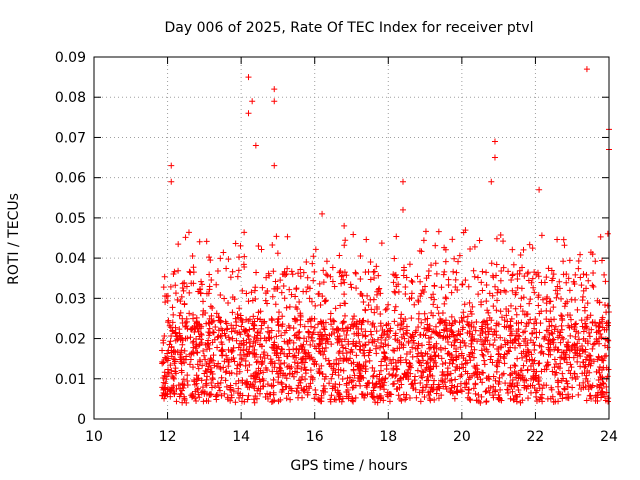 This screenshot has height=480, width=640. Describe the element at coordinates (462, 437) in the screenshot. I see `x-tick-label: 20` at that location.